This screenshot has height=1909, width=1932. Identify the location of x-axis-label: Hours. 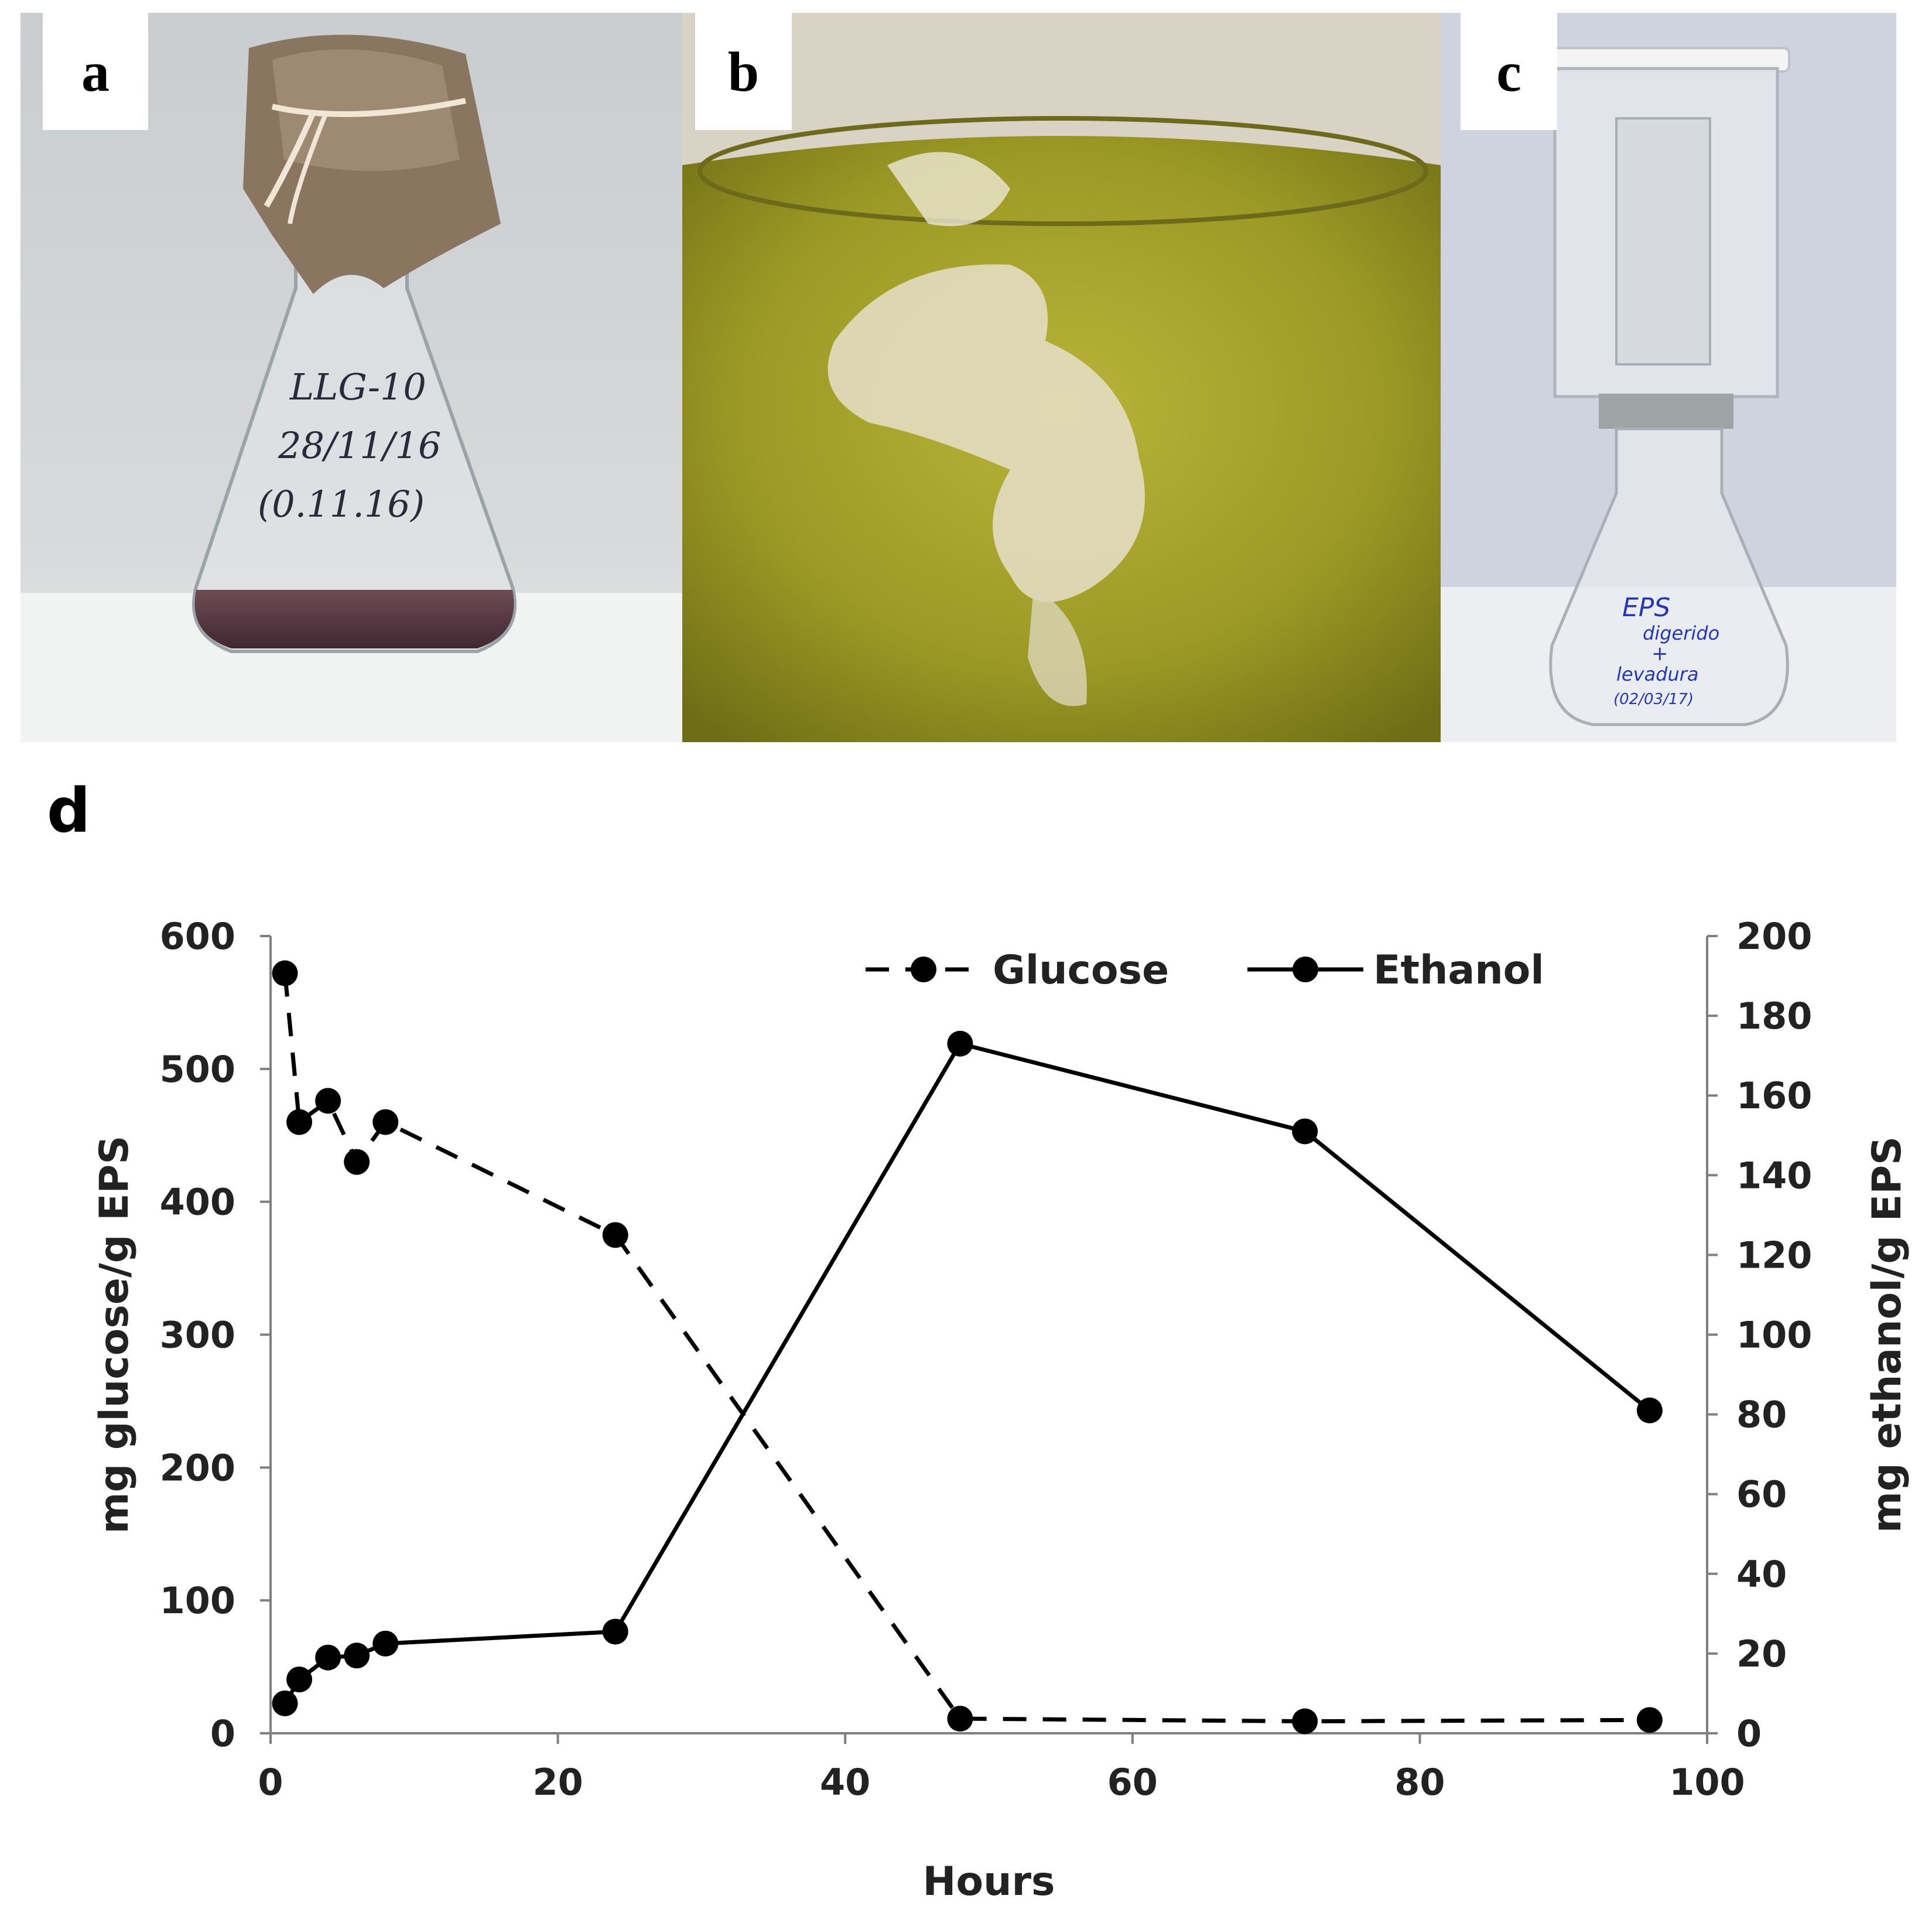
(988, 1882).